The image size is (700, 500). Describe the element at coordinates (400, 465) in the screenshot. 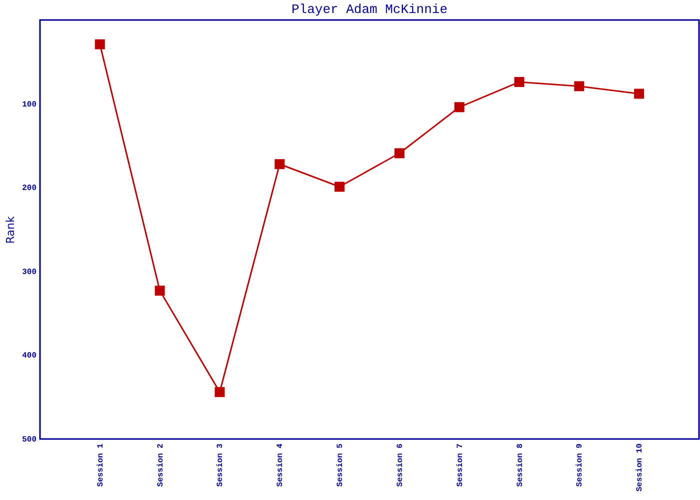

I see `x-tick-label: Session 6` at that location.